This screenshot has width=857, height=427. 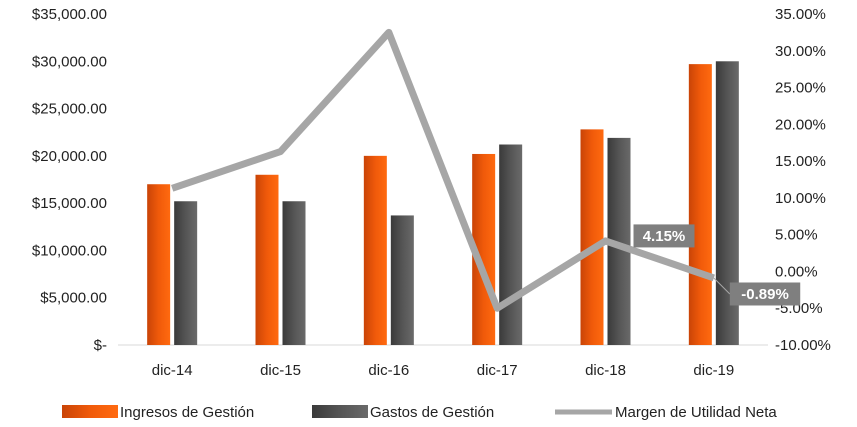 I want to click on right-tick-label: 20.00%, so click(x=800, y=124).